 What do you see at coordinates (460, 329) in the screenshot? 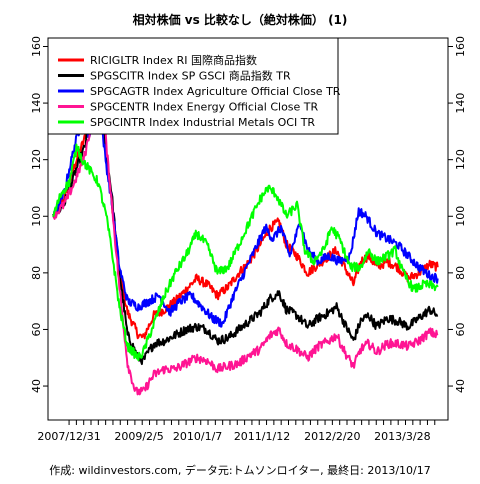
I see `y-tick-label-right: 60` at bounding box center [460, 329].